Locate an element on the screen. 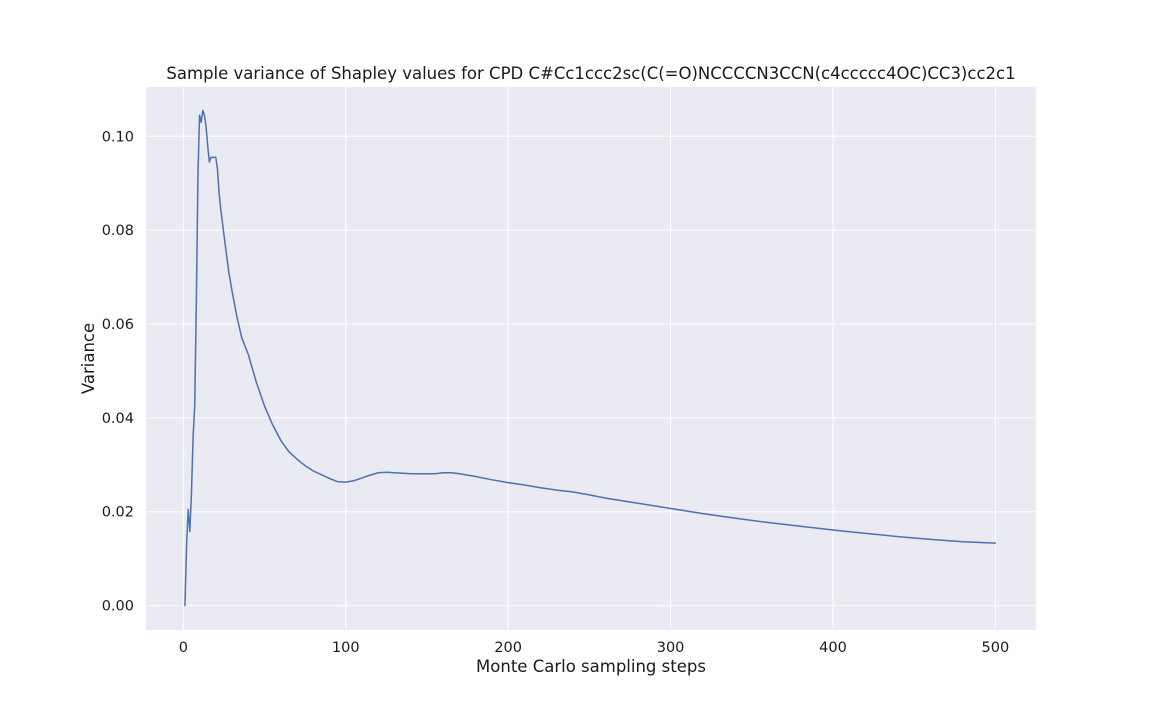  y-axis-label: Variance is located at coordinates (88, 358).